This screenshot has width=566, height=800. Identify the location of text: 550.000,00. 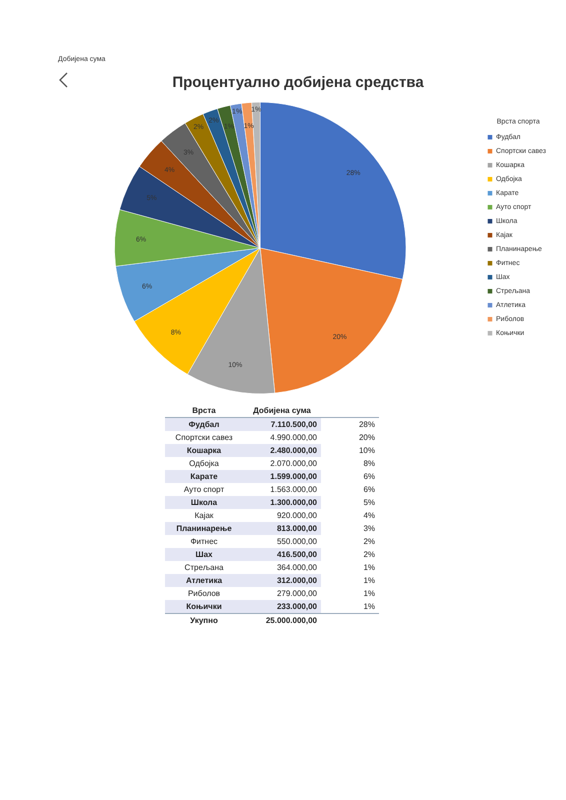
(297, 542).